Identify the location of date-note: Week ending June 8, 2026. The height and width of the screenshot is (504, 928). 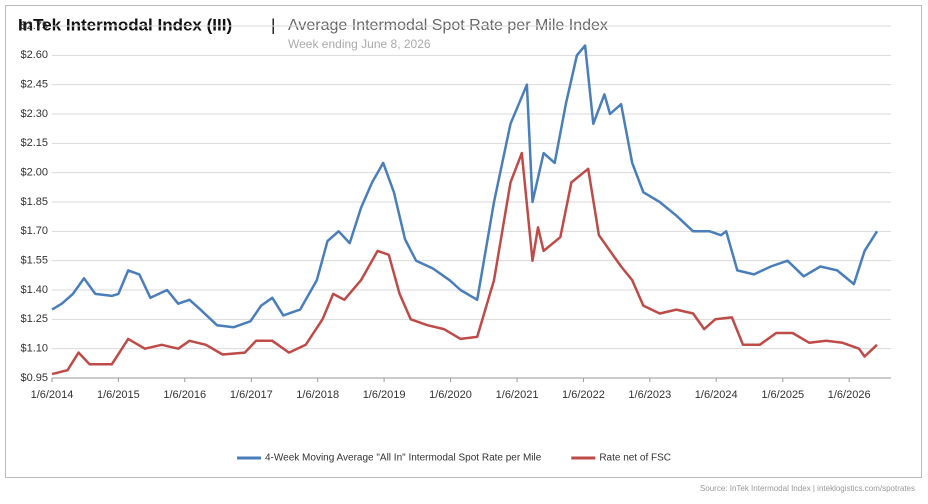
(359, 44).